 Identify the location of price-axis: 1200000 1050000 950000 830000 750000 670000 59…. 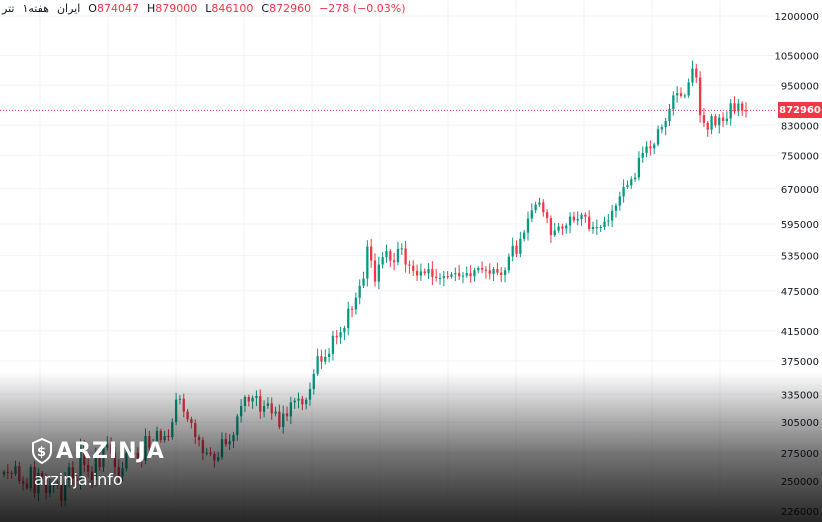
(796, 265).